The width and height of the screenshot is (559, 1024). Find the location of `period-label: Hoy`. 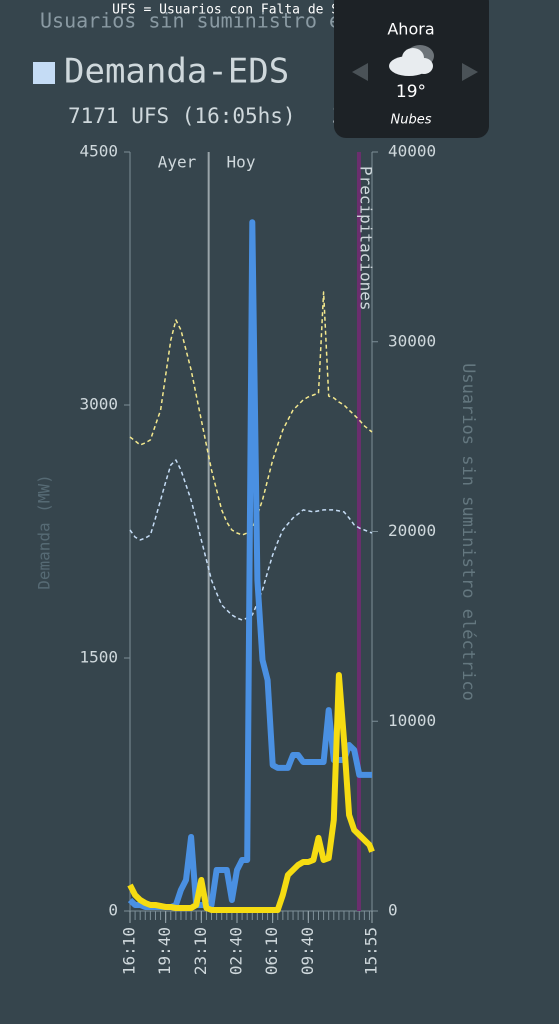

period-label: Hoy is located at coordinates (241, 162).